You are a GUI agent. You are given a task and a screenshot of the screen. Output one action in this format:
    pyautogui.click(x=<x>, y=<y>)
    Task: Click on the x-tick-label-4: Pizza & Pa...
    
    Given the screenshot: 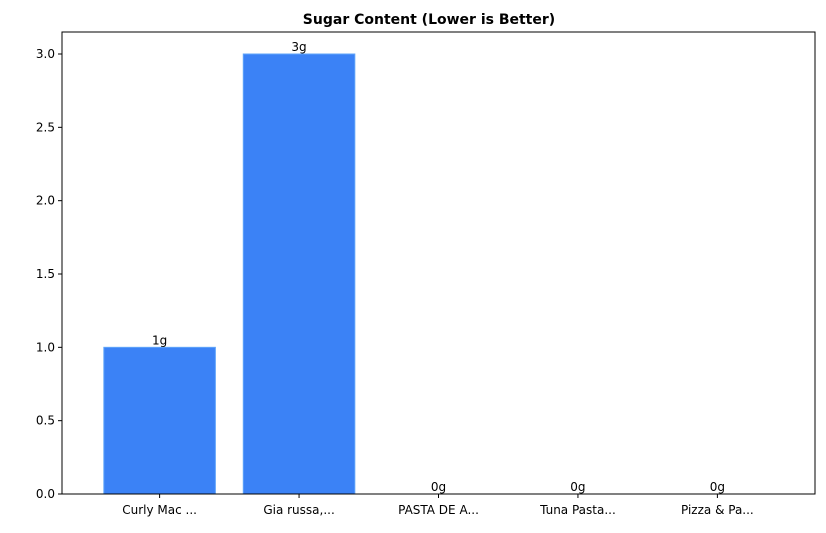 What is the action you would take?
    pyautogui.click(x=717, y=510)
    